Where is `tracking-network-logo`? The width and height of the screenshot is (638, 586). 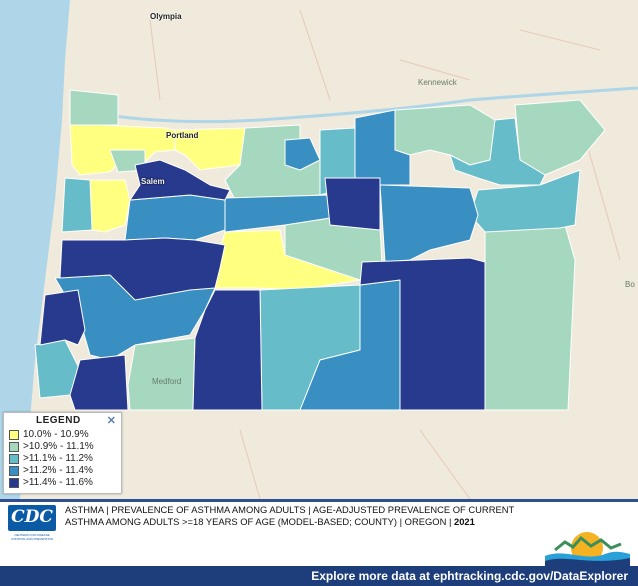
tracking-network-logo is located at coordinates (587, 549).